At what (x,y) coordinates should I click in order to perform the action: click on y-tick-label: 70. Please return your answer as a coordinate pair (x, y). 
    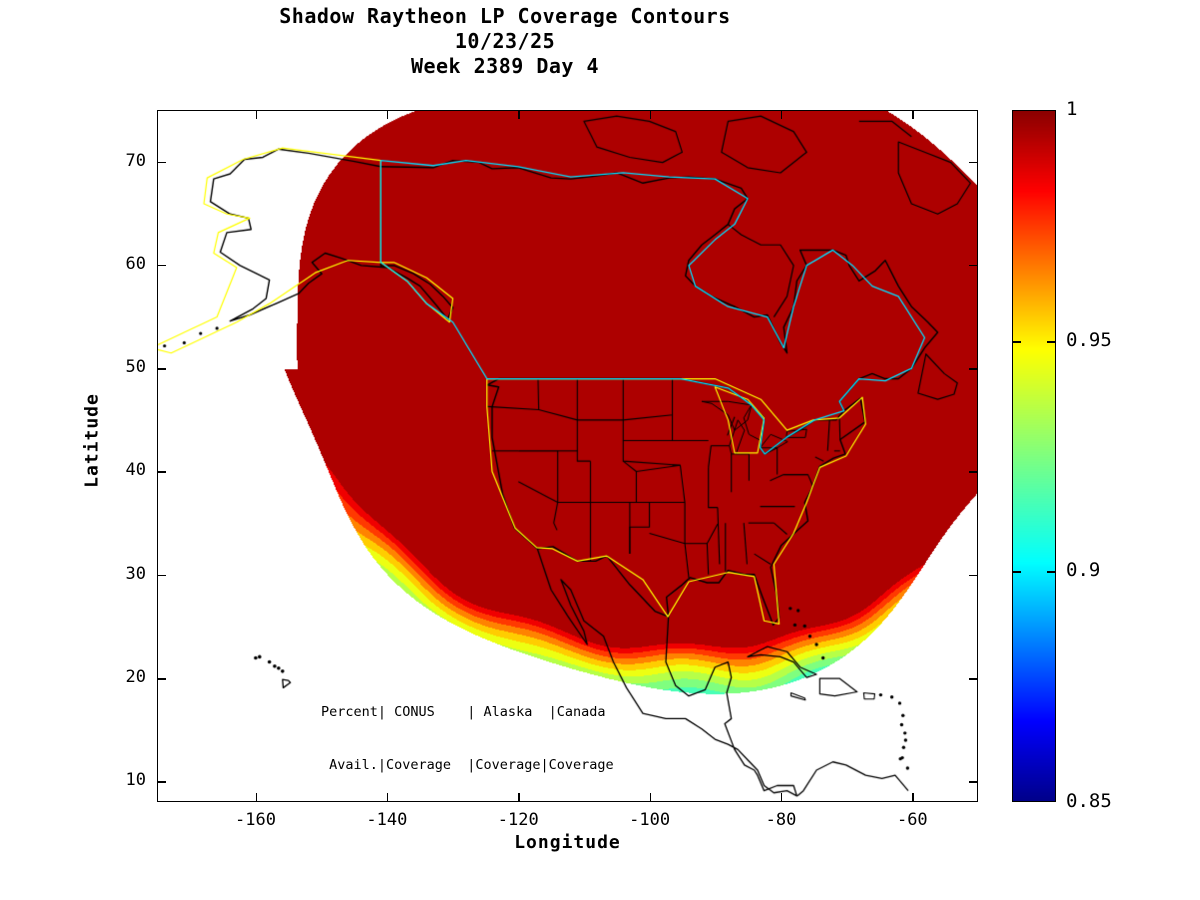
    Looking at the image, I should click on (135, 160).